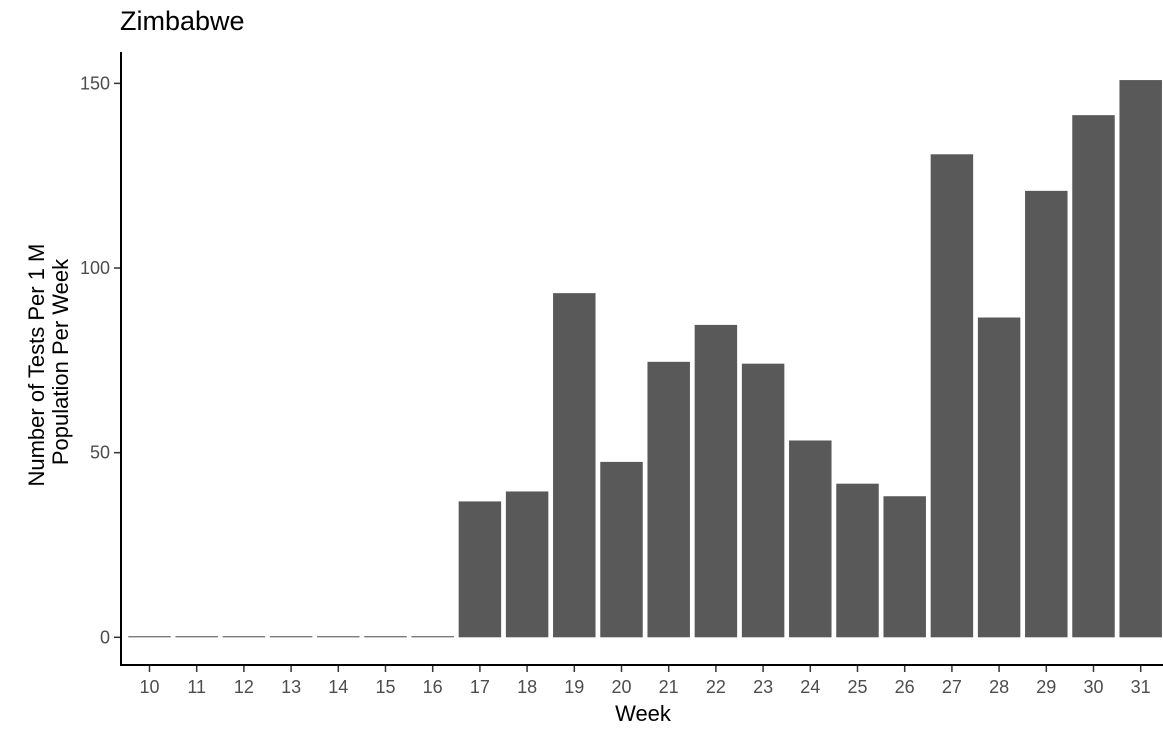  I want to click on x-tick-label: 31, so click(1141, 687).